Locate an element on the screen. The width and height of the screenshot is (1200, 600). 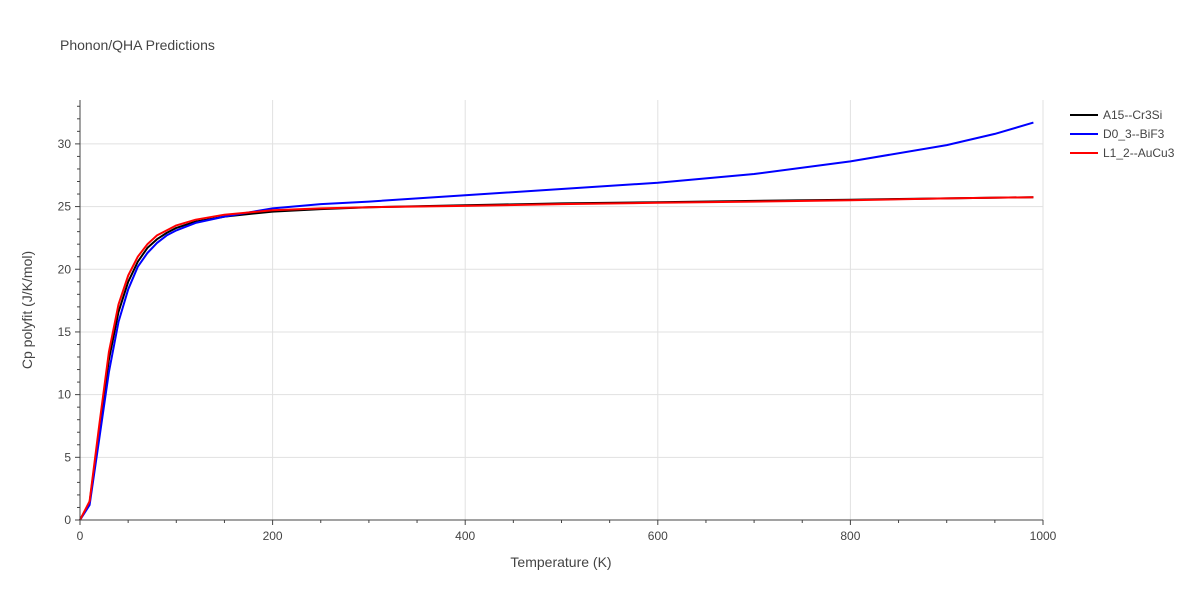
legend-item: A15--Cr3Si is located at coordinates (1116, 115).